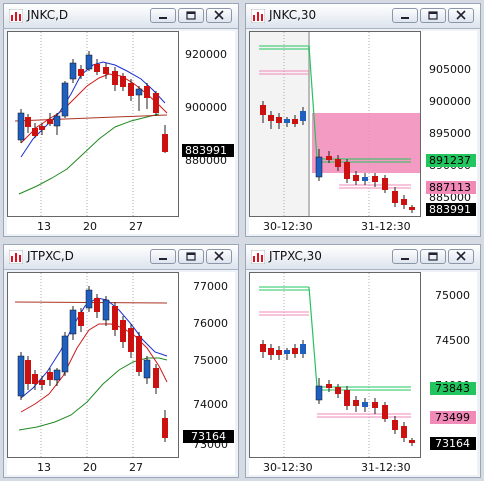  I want to click on window-title: JTPXC,D, so click(50, 256).